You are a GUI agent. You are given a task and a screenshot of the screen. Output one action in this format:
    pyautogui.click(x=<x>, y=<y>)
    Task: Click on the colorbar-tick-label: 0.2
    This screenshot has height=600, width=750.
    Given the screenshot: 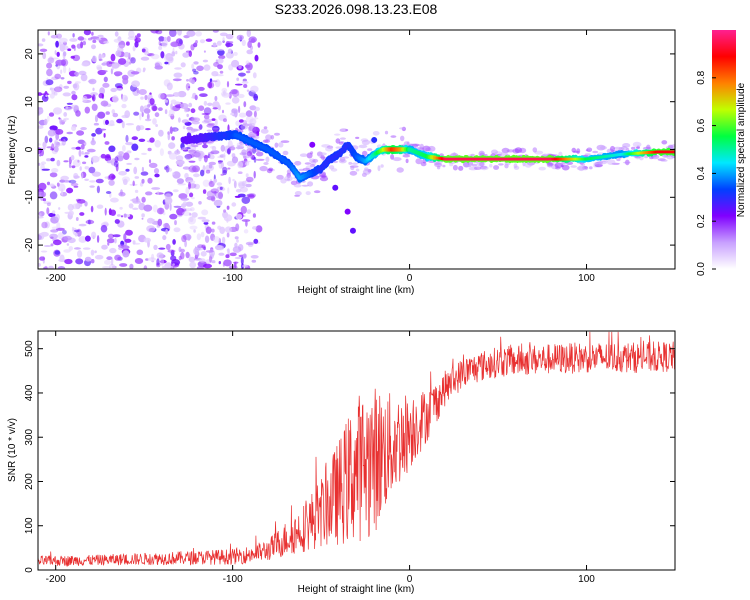 What is the action you would take?
    pyautogui.click(x=701, y=221)
    